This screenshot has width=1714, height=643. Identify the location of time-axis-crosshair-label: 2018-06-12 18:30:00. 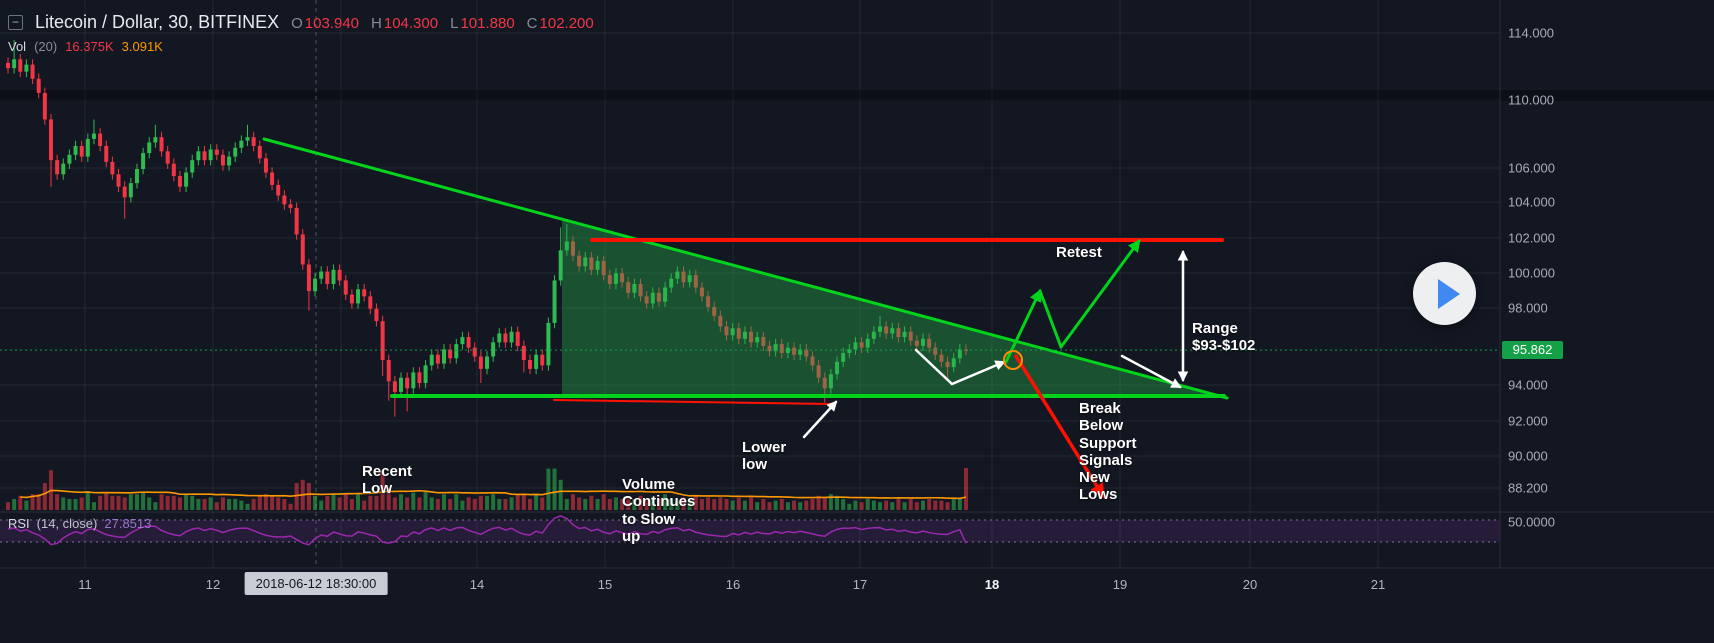
(316, 583).